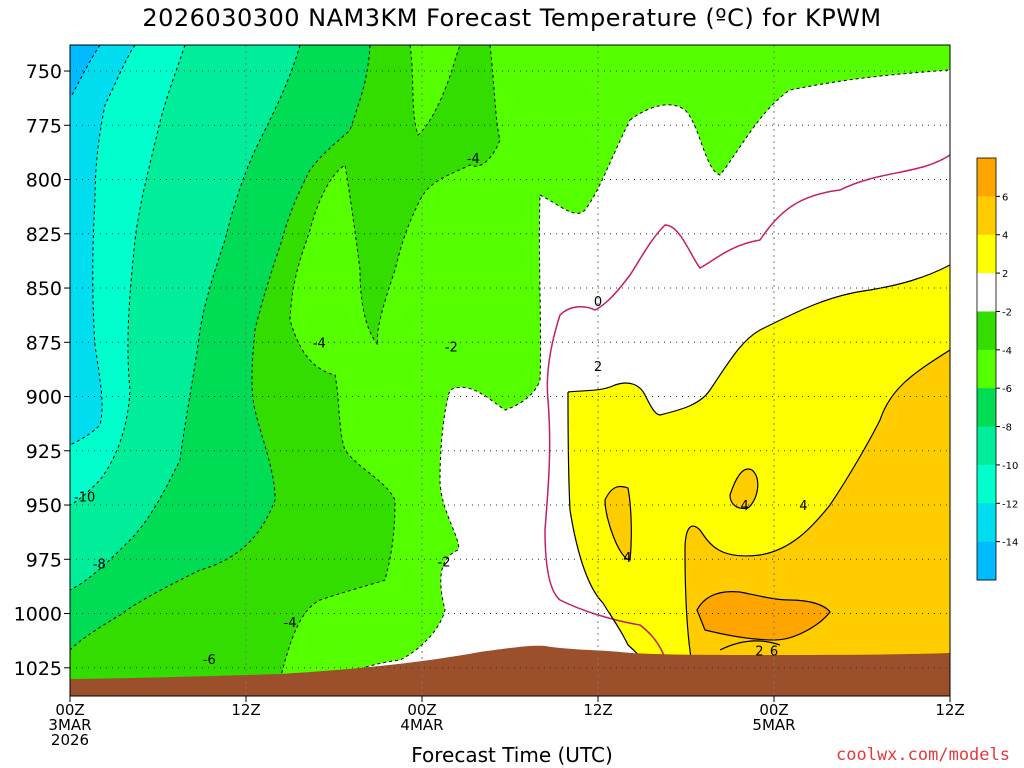 The height and width of the screenshot is (768, 1024). Describe the element at coordinates (763, 615) in the screenshot. I see `band-plus6` at that location.